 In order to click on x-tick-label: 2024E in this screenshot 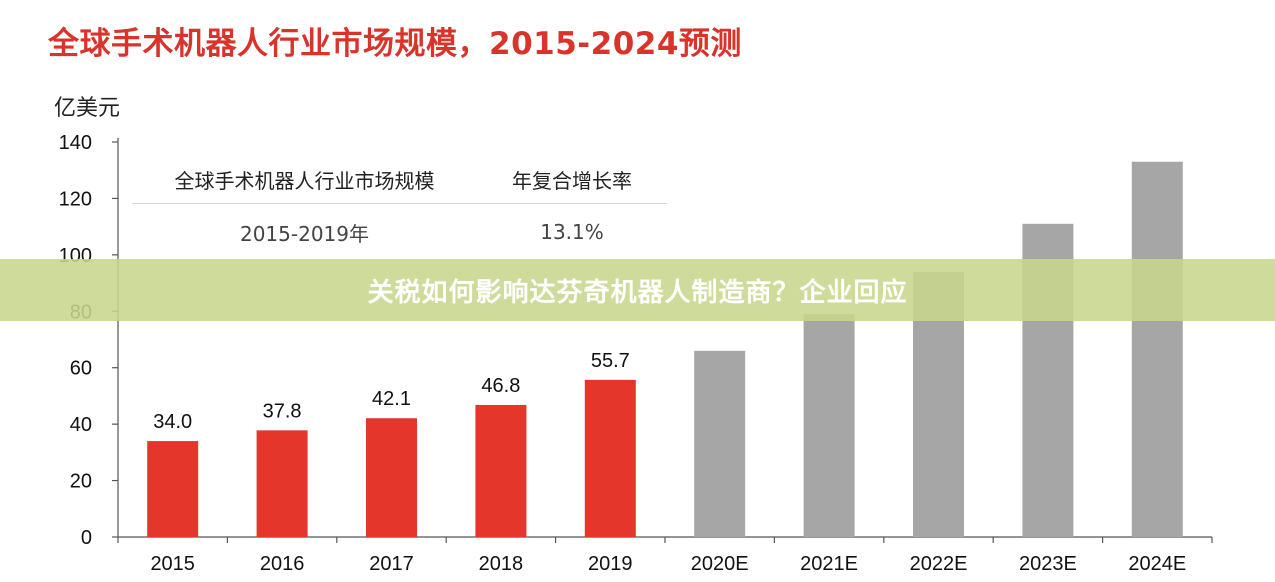, I will do `click(1157, 564)`.